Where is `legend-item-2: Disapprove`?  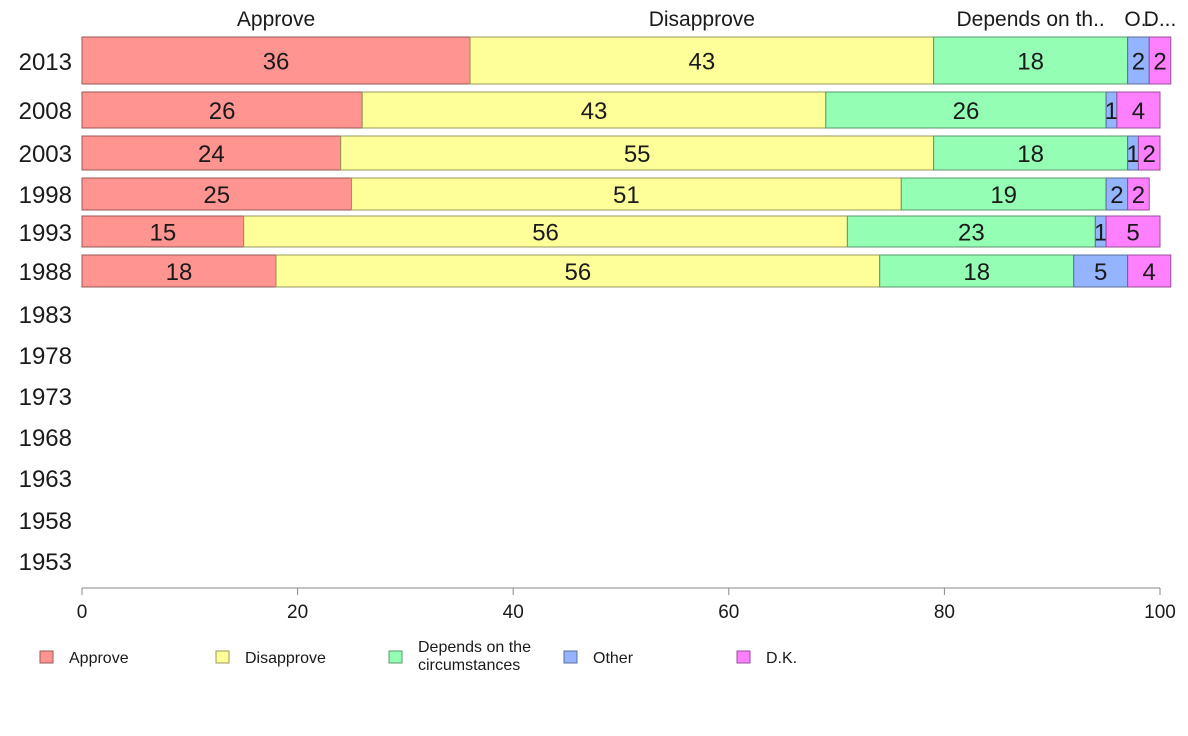 legend-item-2: Disapprove is located at coordinates (270, 658).